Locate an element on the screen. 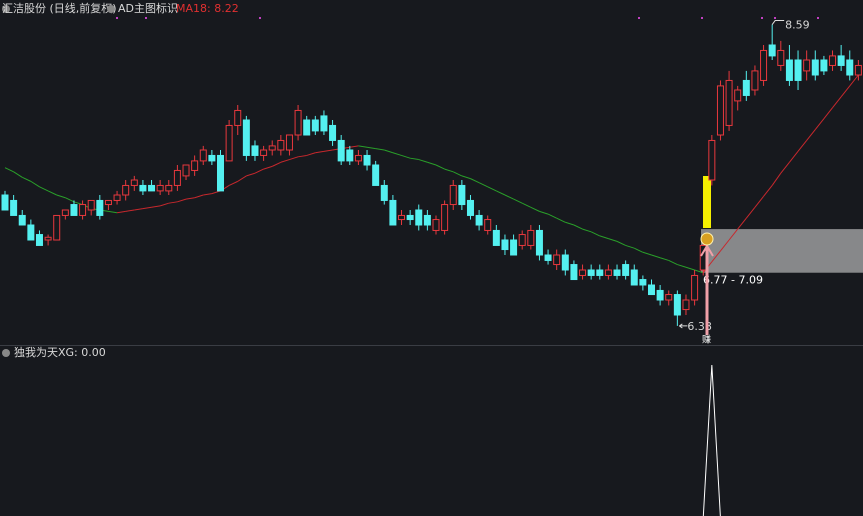 This screenshot has width=863, height=516. range-label: 6.77 - 7.09 is located at coordinates (733, 280).